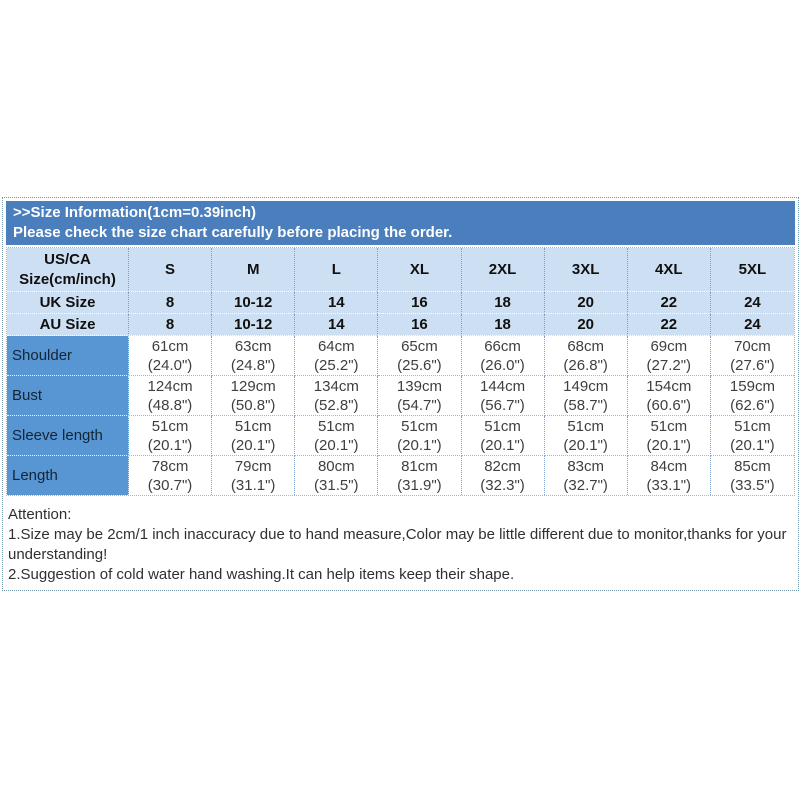 Image resolution: width=800 pixels, height=800 pixels. I want to click on shoulder-value: 68cm (26.8"), so click(586, 356).